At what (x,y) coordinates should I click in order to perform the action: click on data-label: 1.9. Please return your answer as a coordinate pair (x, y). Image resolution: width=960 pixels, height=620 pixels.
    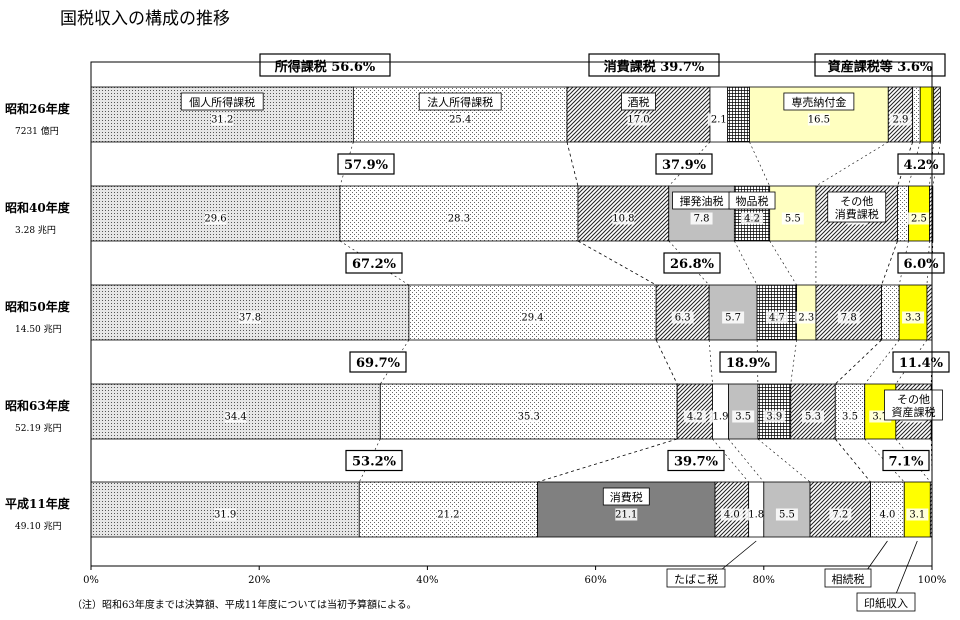
    Looking at the image, I should click on (721, 417).